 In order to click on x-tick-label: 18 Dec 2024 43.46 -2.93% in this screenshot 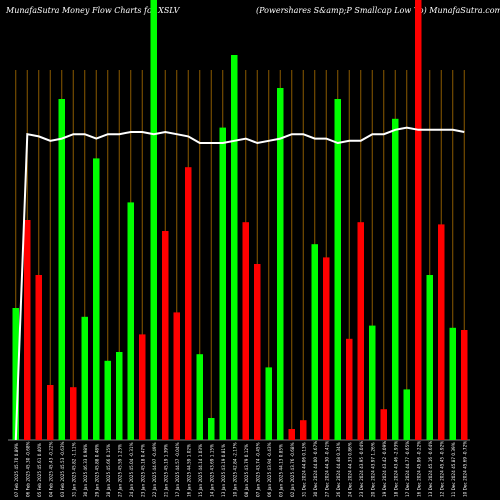, I will do `click(395, 469)`.